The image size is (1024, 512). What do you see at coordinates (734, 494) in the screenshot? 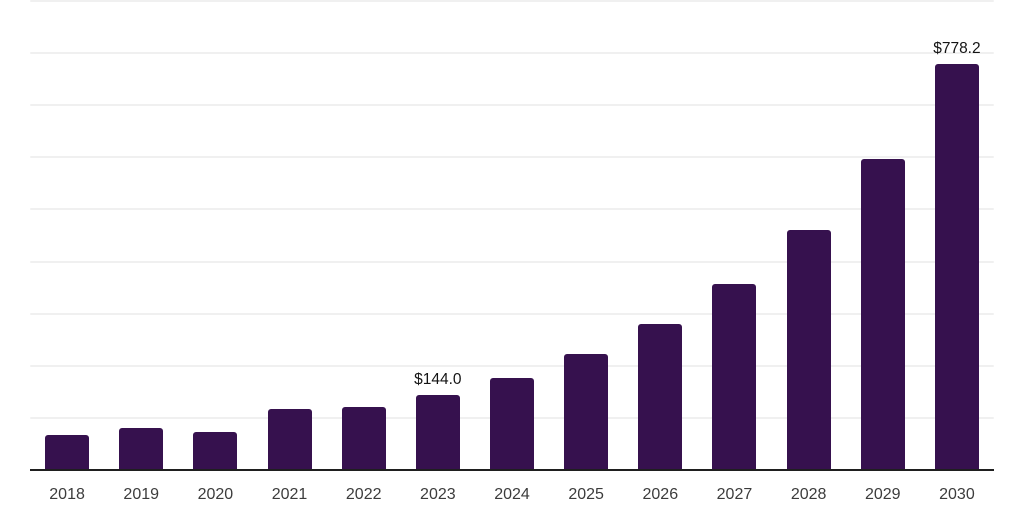
I see `x-tick-label-2027: 2027` at bounding box center [734, 494].